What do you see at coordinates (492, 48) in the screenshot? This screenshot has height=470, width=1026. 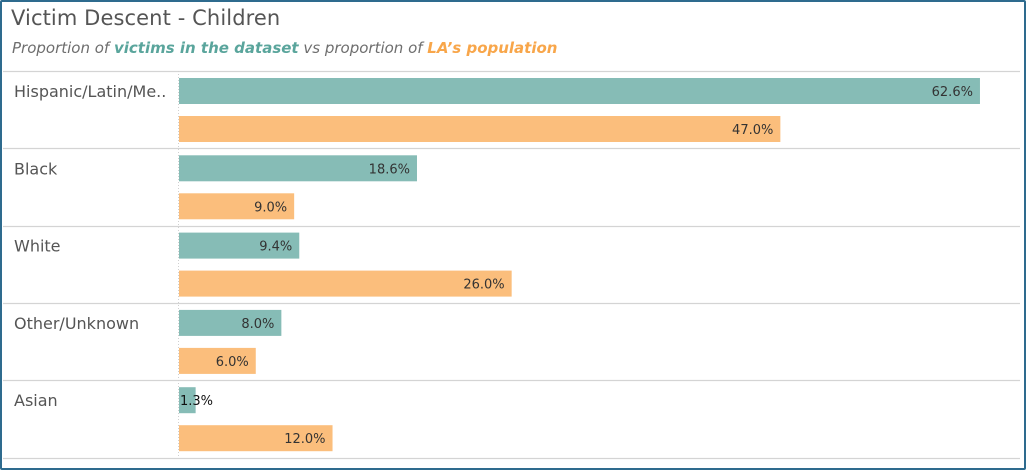 I see `subtitle-series-population: LA’s population` at bounding box center [492, 48].